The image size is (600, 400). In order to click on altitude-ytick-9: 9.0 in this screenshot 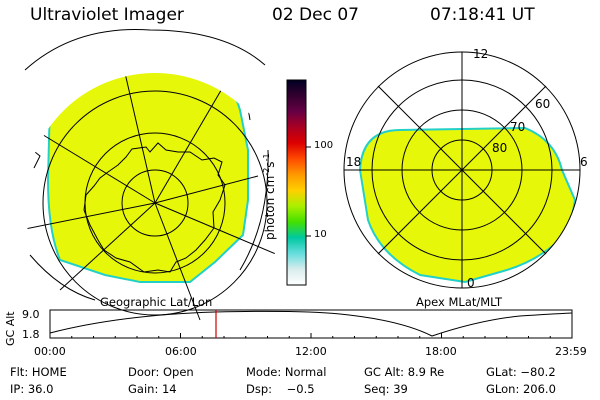, I will do `click(31, 314)`.